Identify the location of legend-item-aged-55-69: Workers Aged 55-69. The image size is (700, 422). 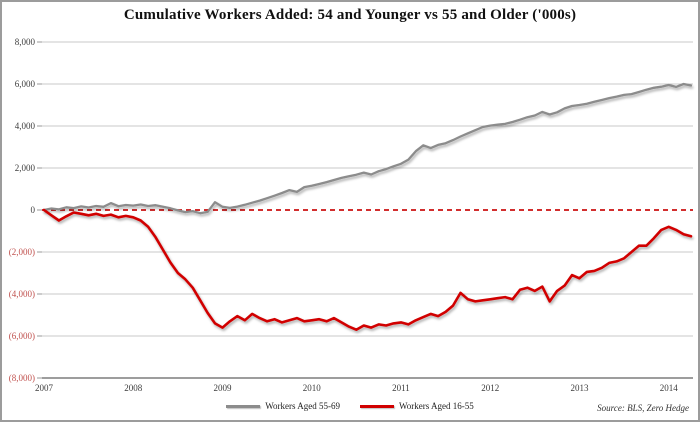
(283, 406).